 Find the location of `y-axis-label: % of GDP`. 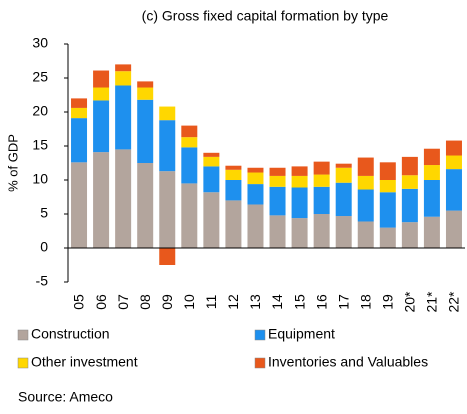

y-axis-label: % of GDP is located at coordinates (12, 163).